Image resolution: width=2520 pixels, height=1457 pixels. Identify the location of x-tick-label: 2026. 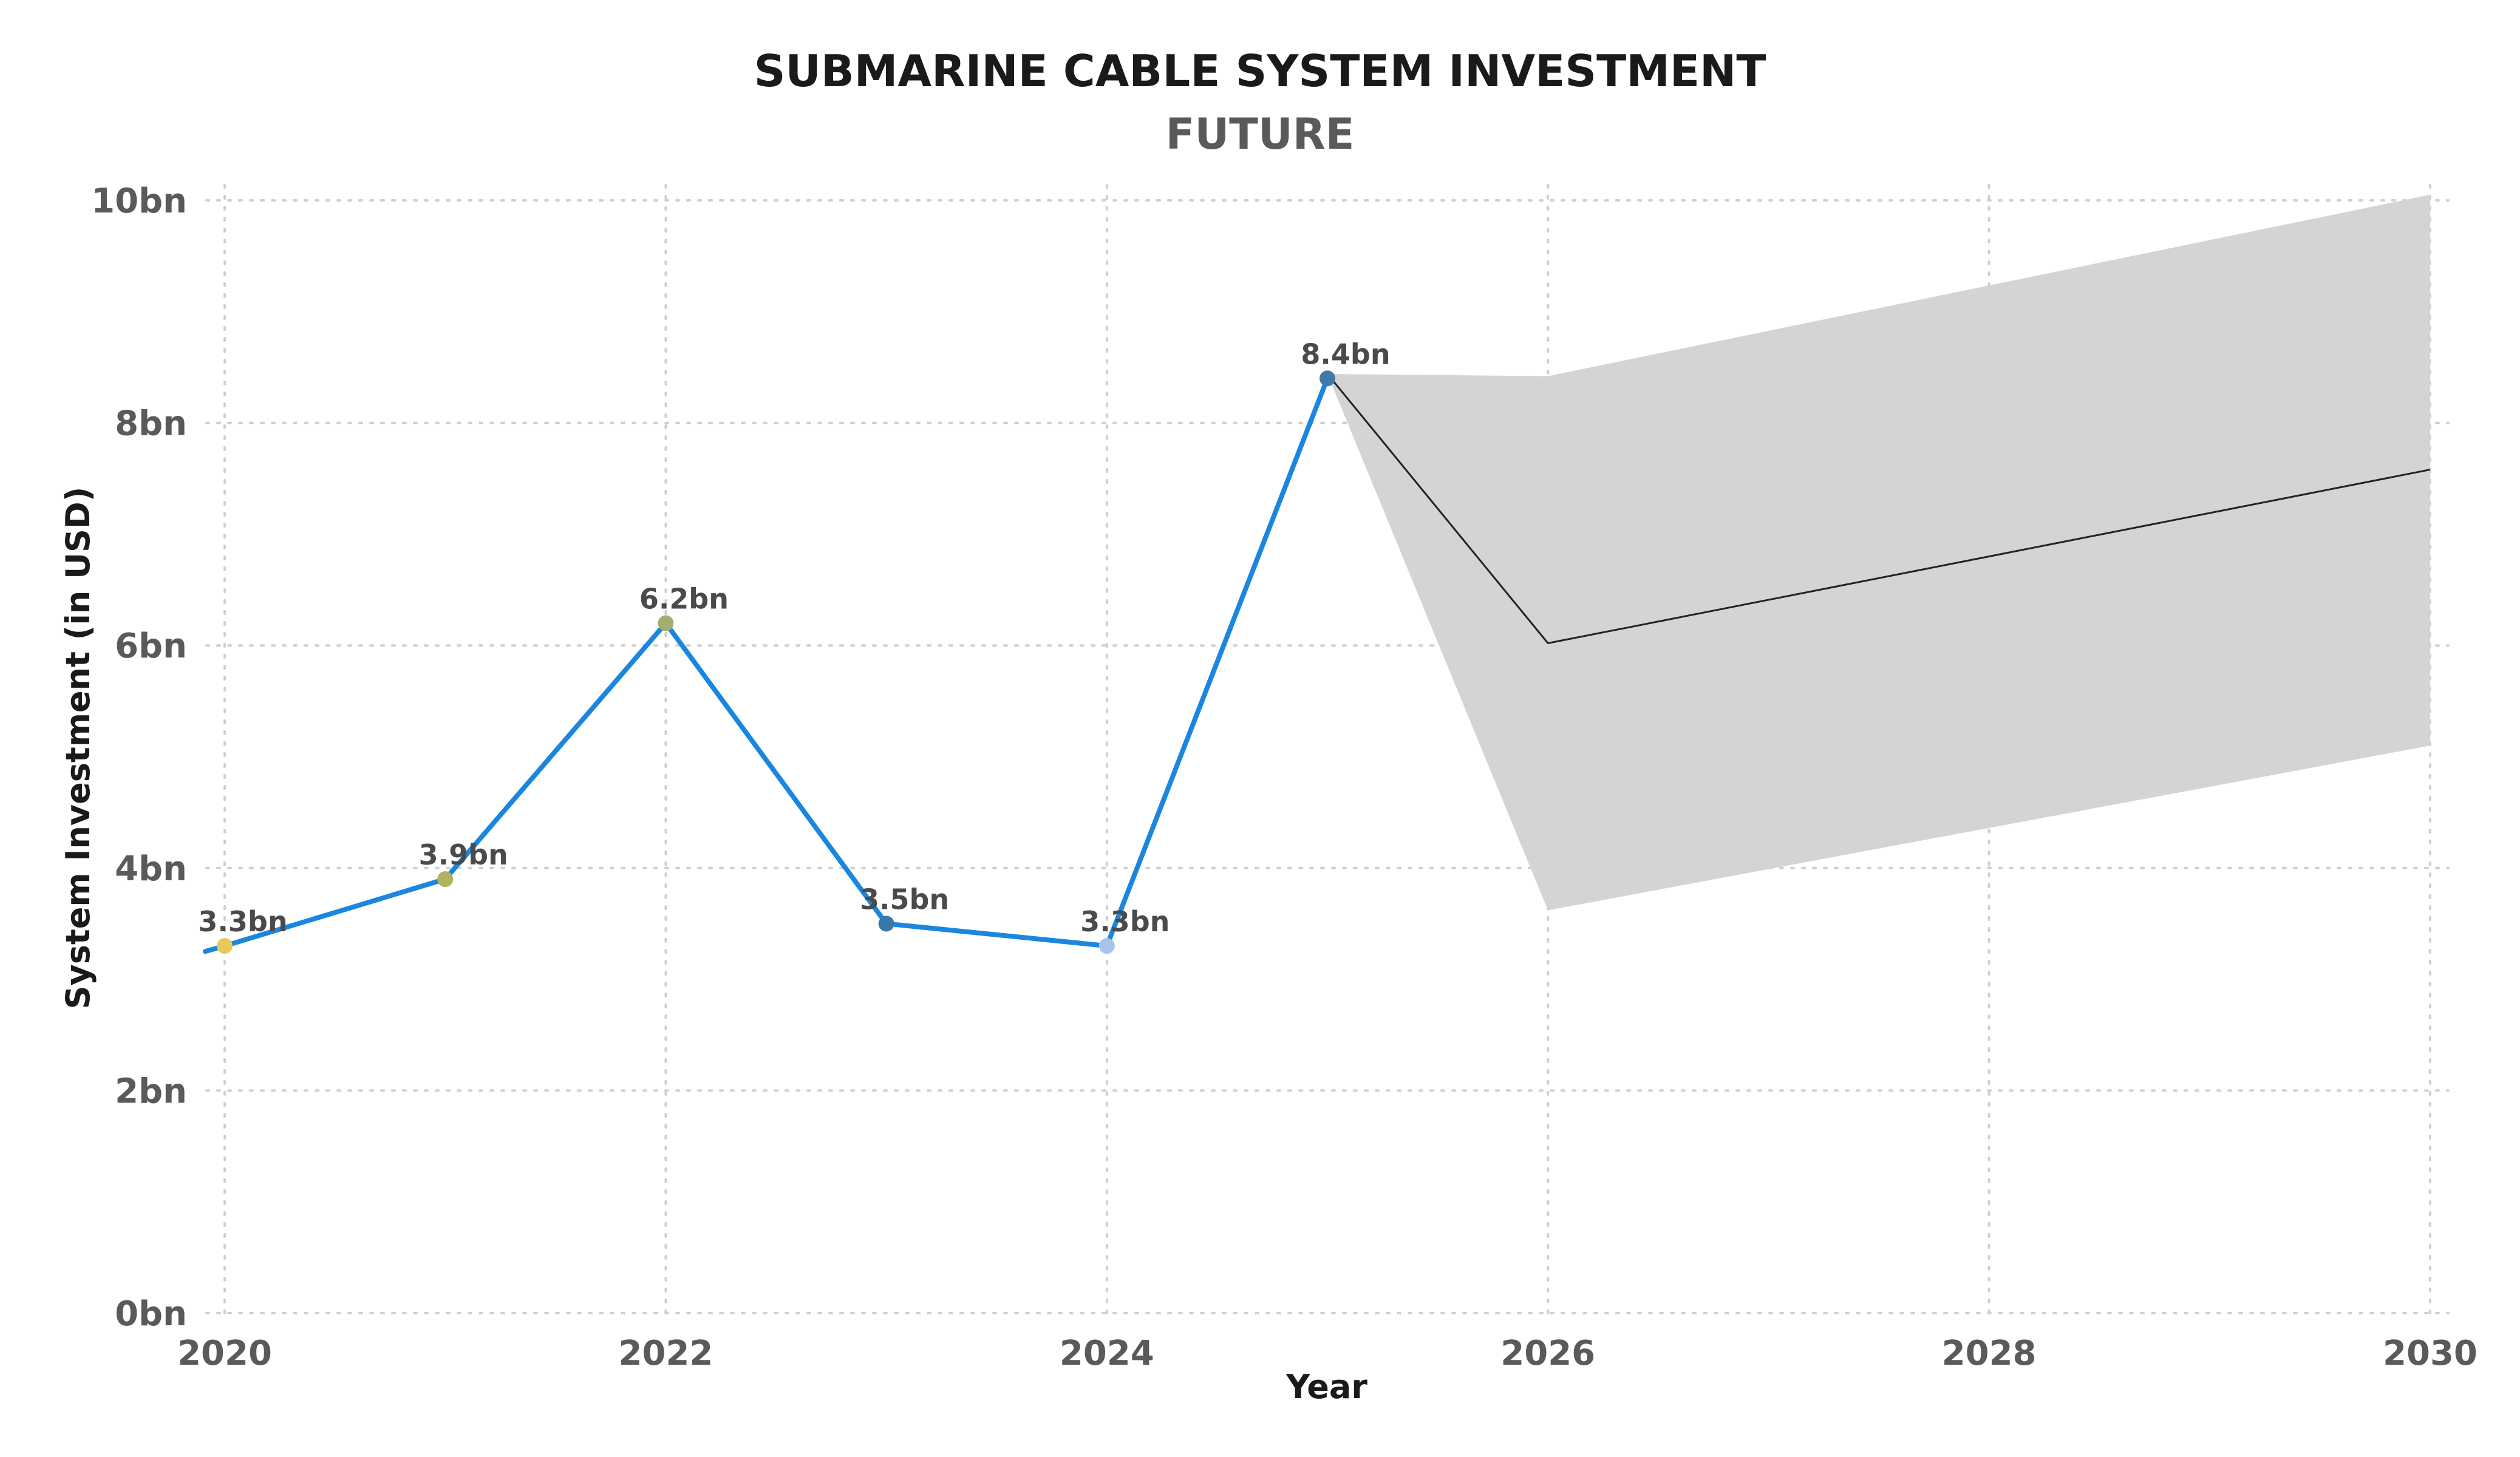
(1547, 1353).